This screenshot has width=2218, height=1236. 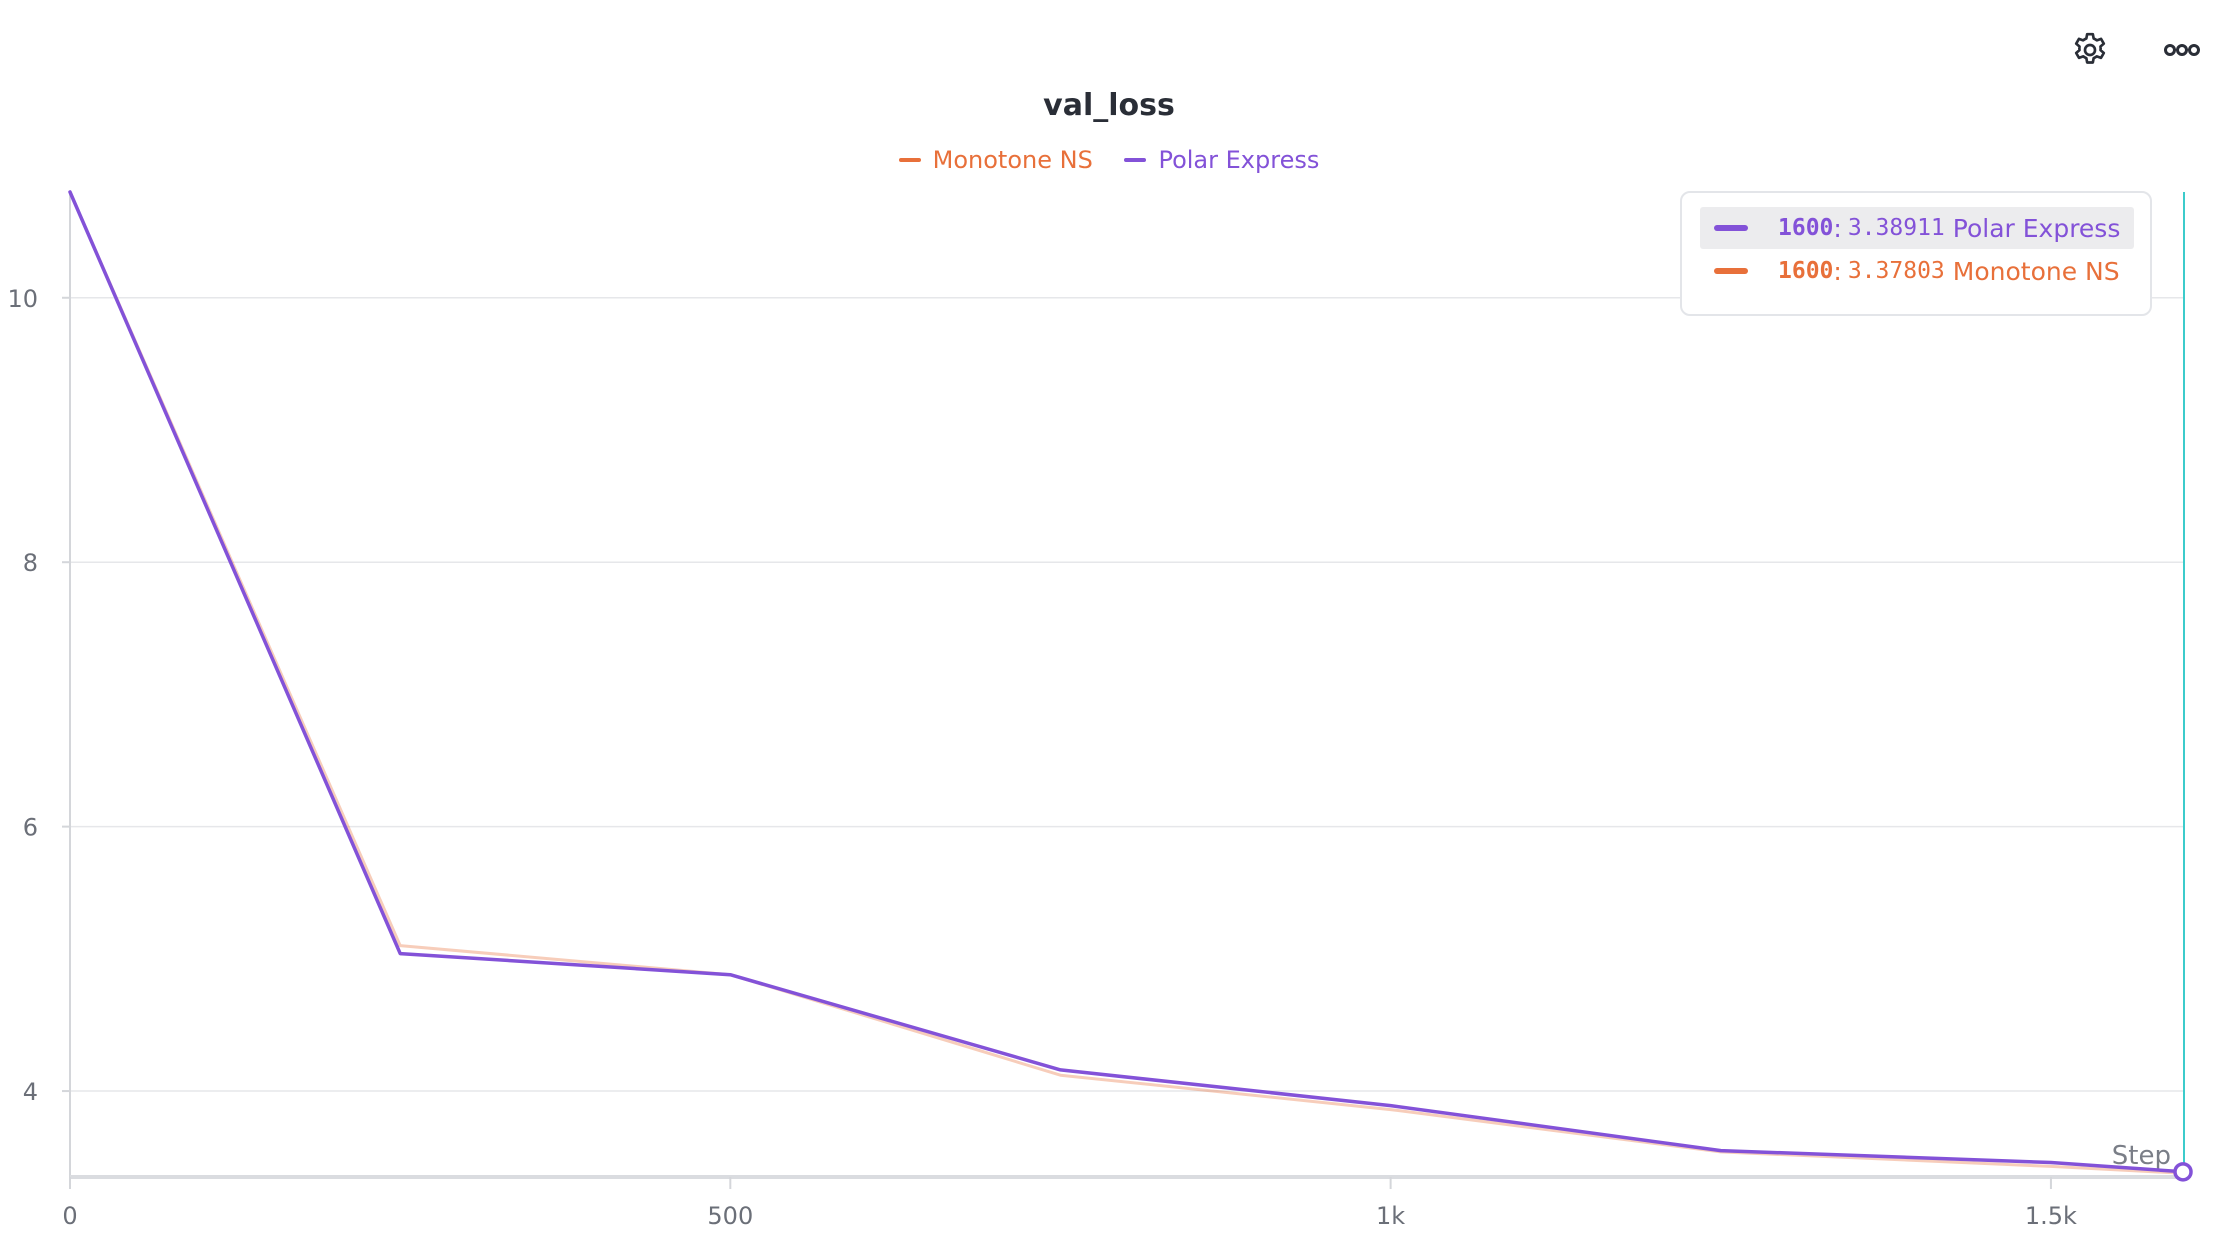 I want to click on tooltip-row-monotone-ns: 1600 : 3.37803 Monotone NS, so click(x=1917, y=271).